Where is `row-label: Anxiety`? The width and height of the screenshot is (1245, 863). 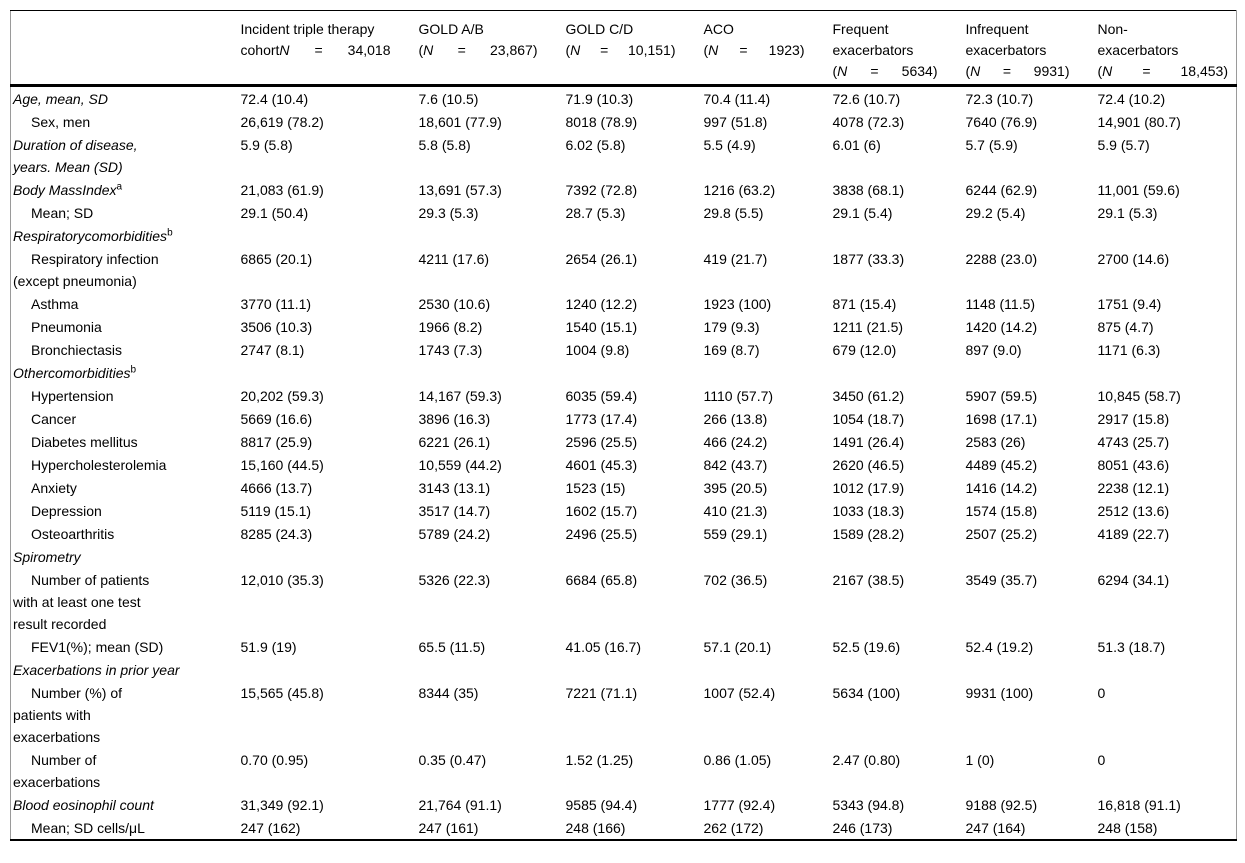 row-label: Anxiety is located at coordinates (54, 488).